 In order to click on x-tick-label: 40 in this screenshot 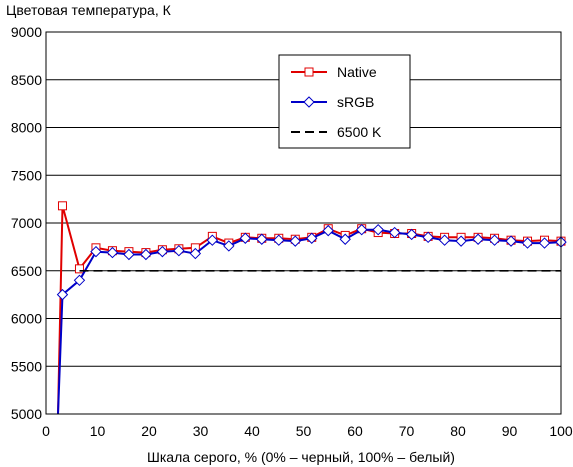, I will do `click(252, 431)`.